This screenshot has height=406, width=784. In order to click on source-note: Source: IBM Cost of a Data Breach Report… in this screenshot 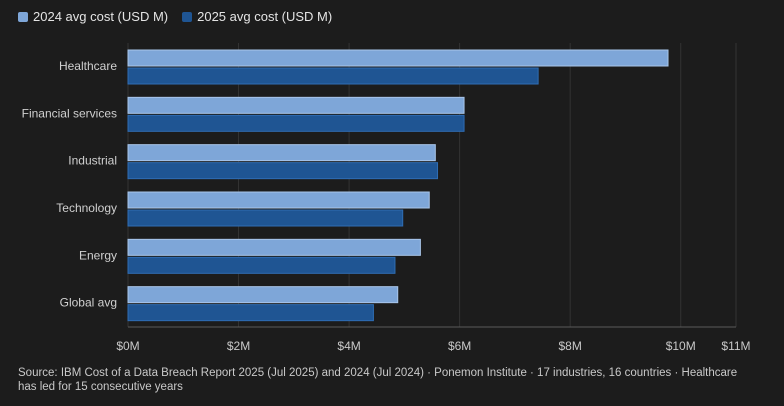, I will do `click(378, 380)`.